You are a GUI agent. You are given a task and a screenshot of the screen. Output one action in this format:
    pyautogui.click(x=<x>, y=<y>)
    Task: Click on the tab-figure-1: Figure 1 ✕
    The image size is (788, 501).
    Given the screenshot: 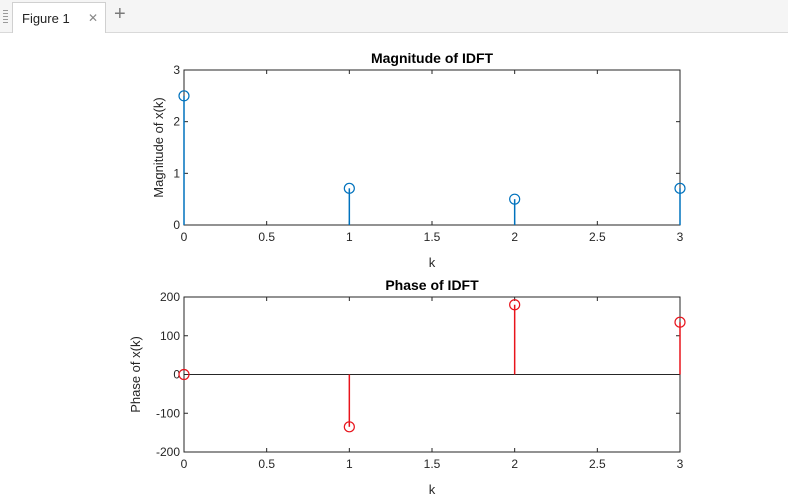 What is the action you would take?
    pyautogui.click(x=59, y=17)
    